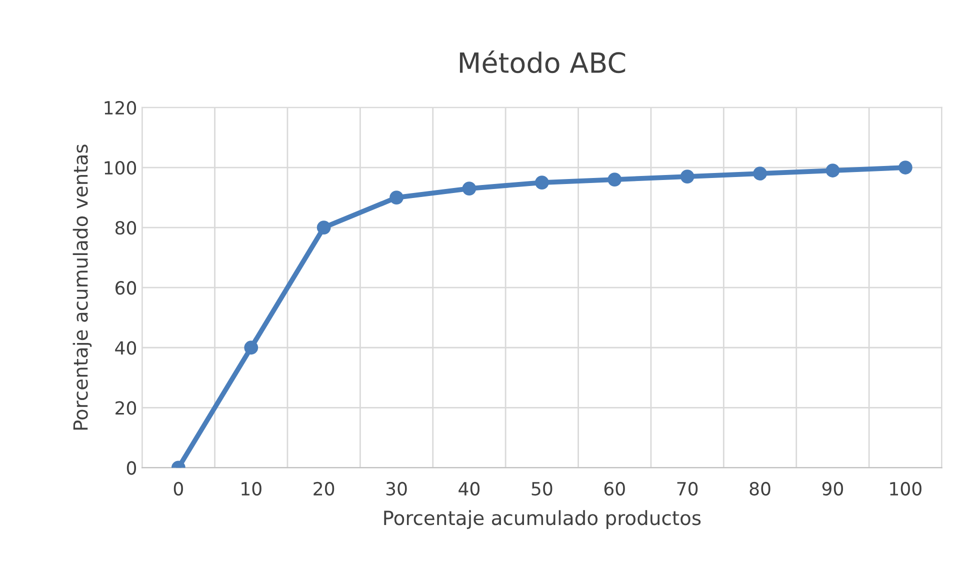  Describe the element at coordinates (125, 228) in the screenshot. I see `y-tick-label: 80` at that location.